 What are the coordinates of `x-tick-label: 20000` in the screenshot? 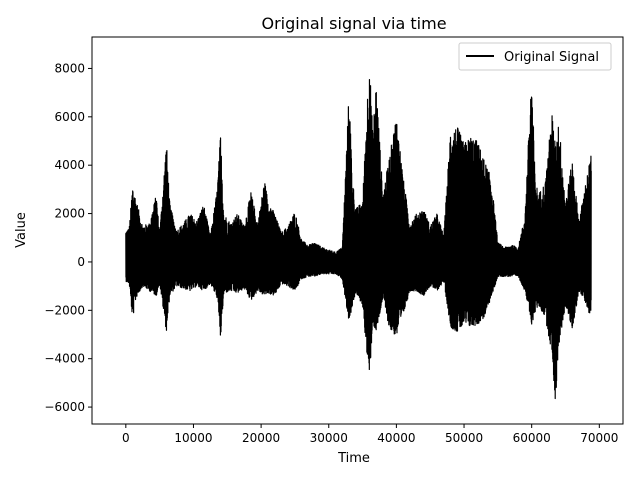 It's located at (261, 438).